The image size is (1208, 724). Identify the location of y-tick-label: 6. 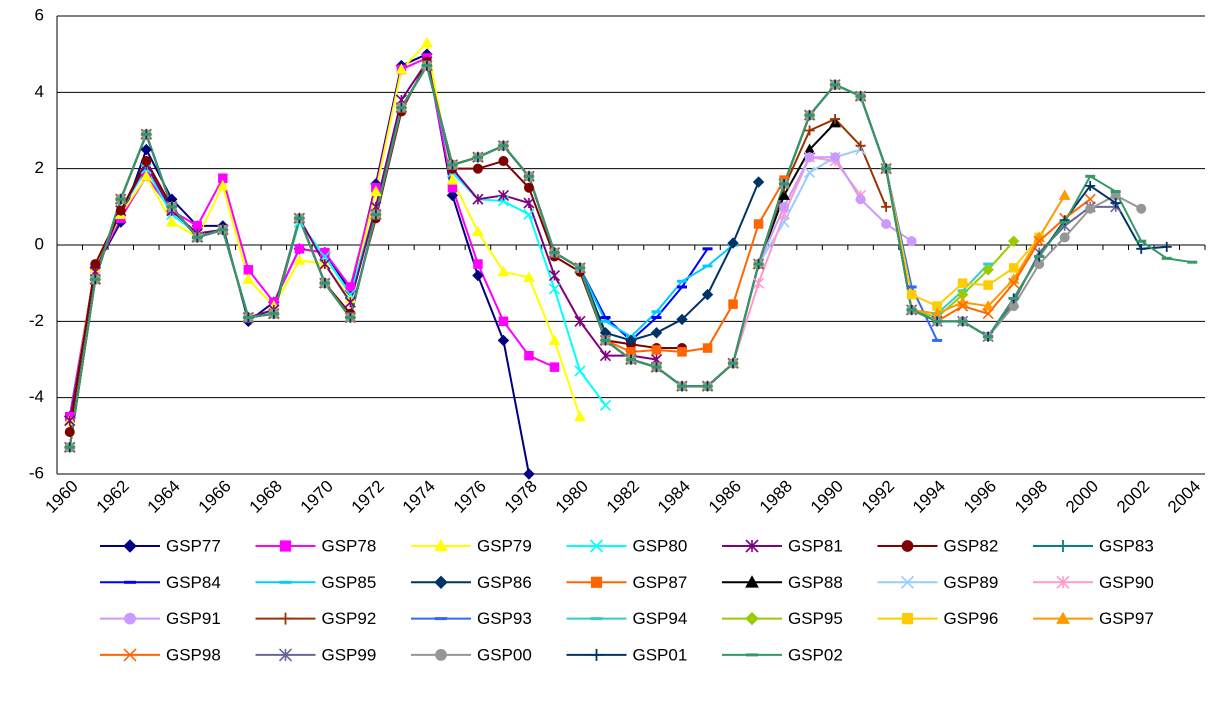
(39, 14).